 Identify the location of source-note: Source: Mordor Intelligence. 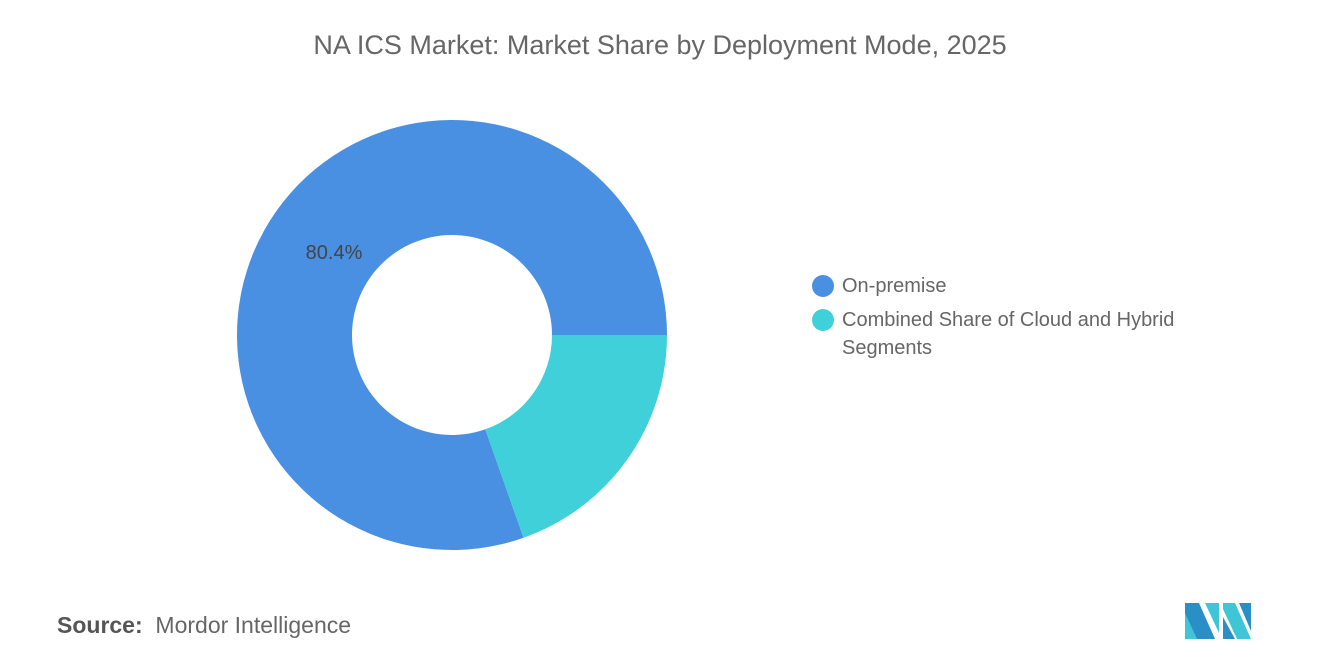
(204, 625).